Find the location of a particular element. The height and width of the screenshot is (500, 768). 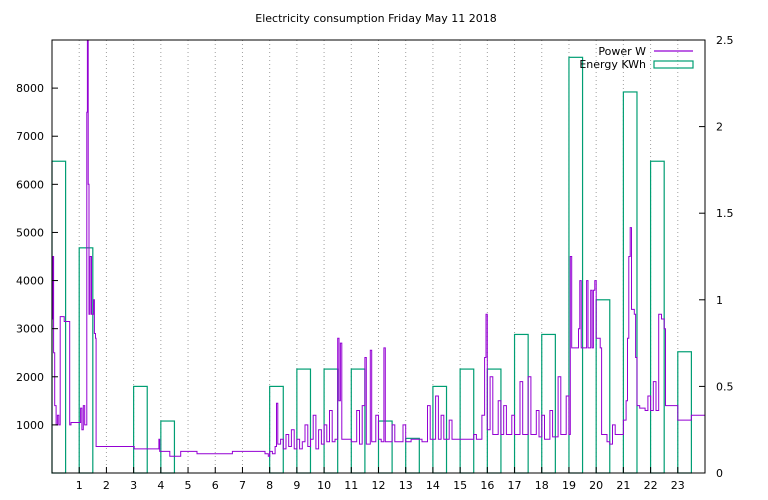

x-tick-label: 16 is located at coordinates (487, 485).